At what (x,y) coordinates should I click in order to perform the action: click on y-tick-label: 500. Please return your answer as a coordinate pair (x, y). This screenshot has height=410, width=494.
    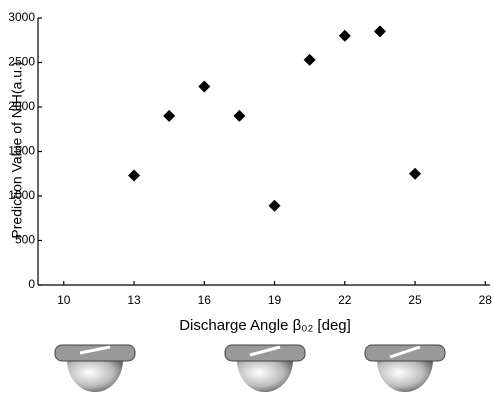
    Looking at the image, I should click on (25, 240).